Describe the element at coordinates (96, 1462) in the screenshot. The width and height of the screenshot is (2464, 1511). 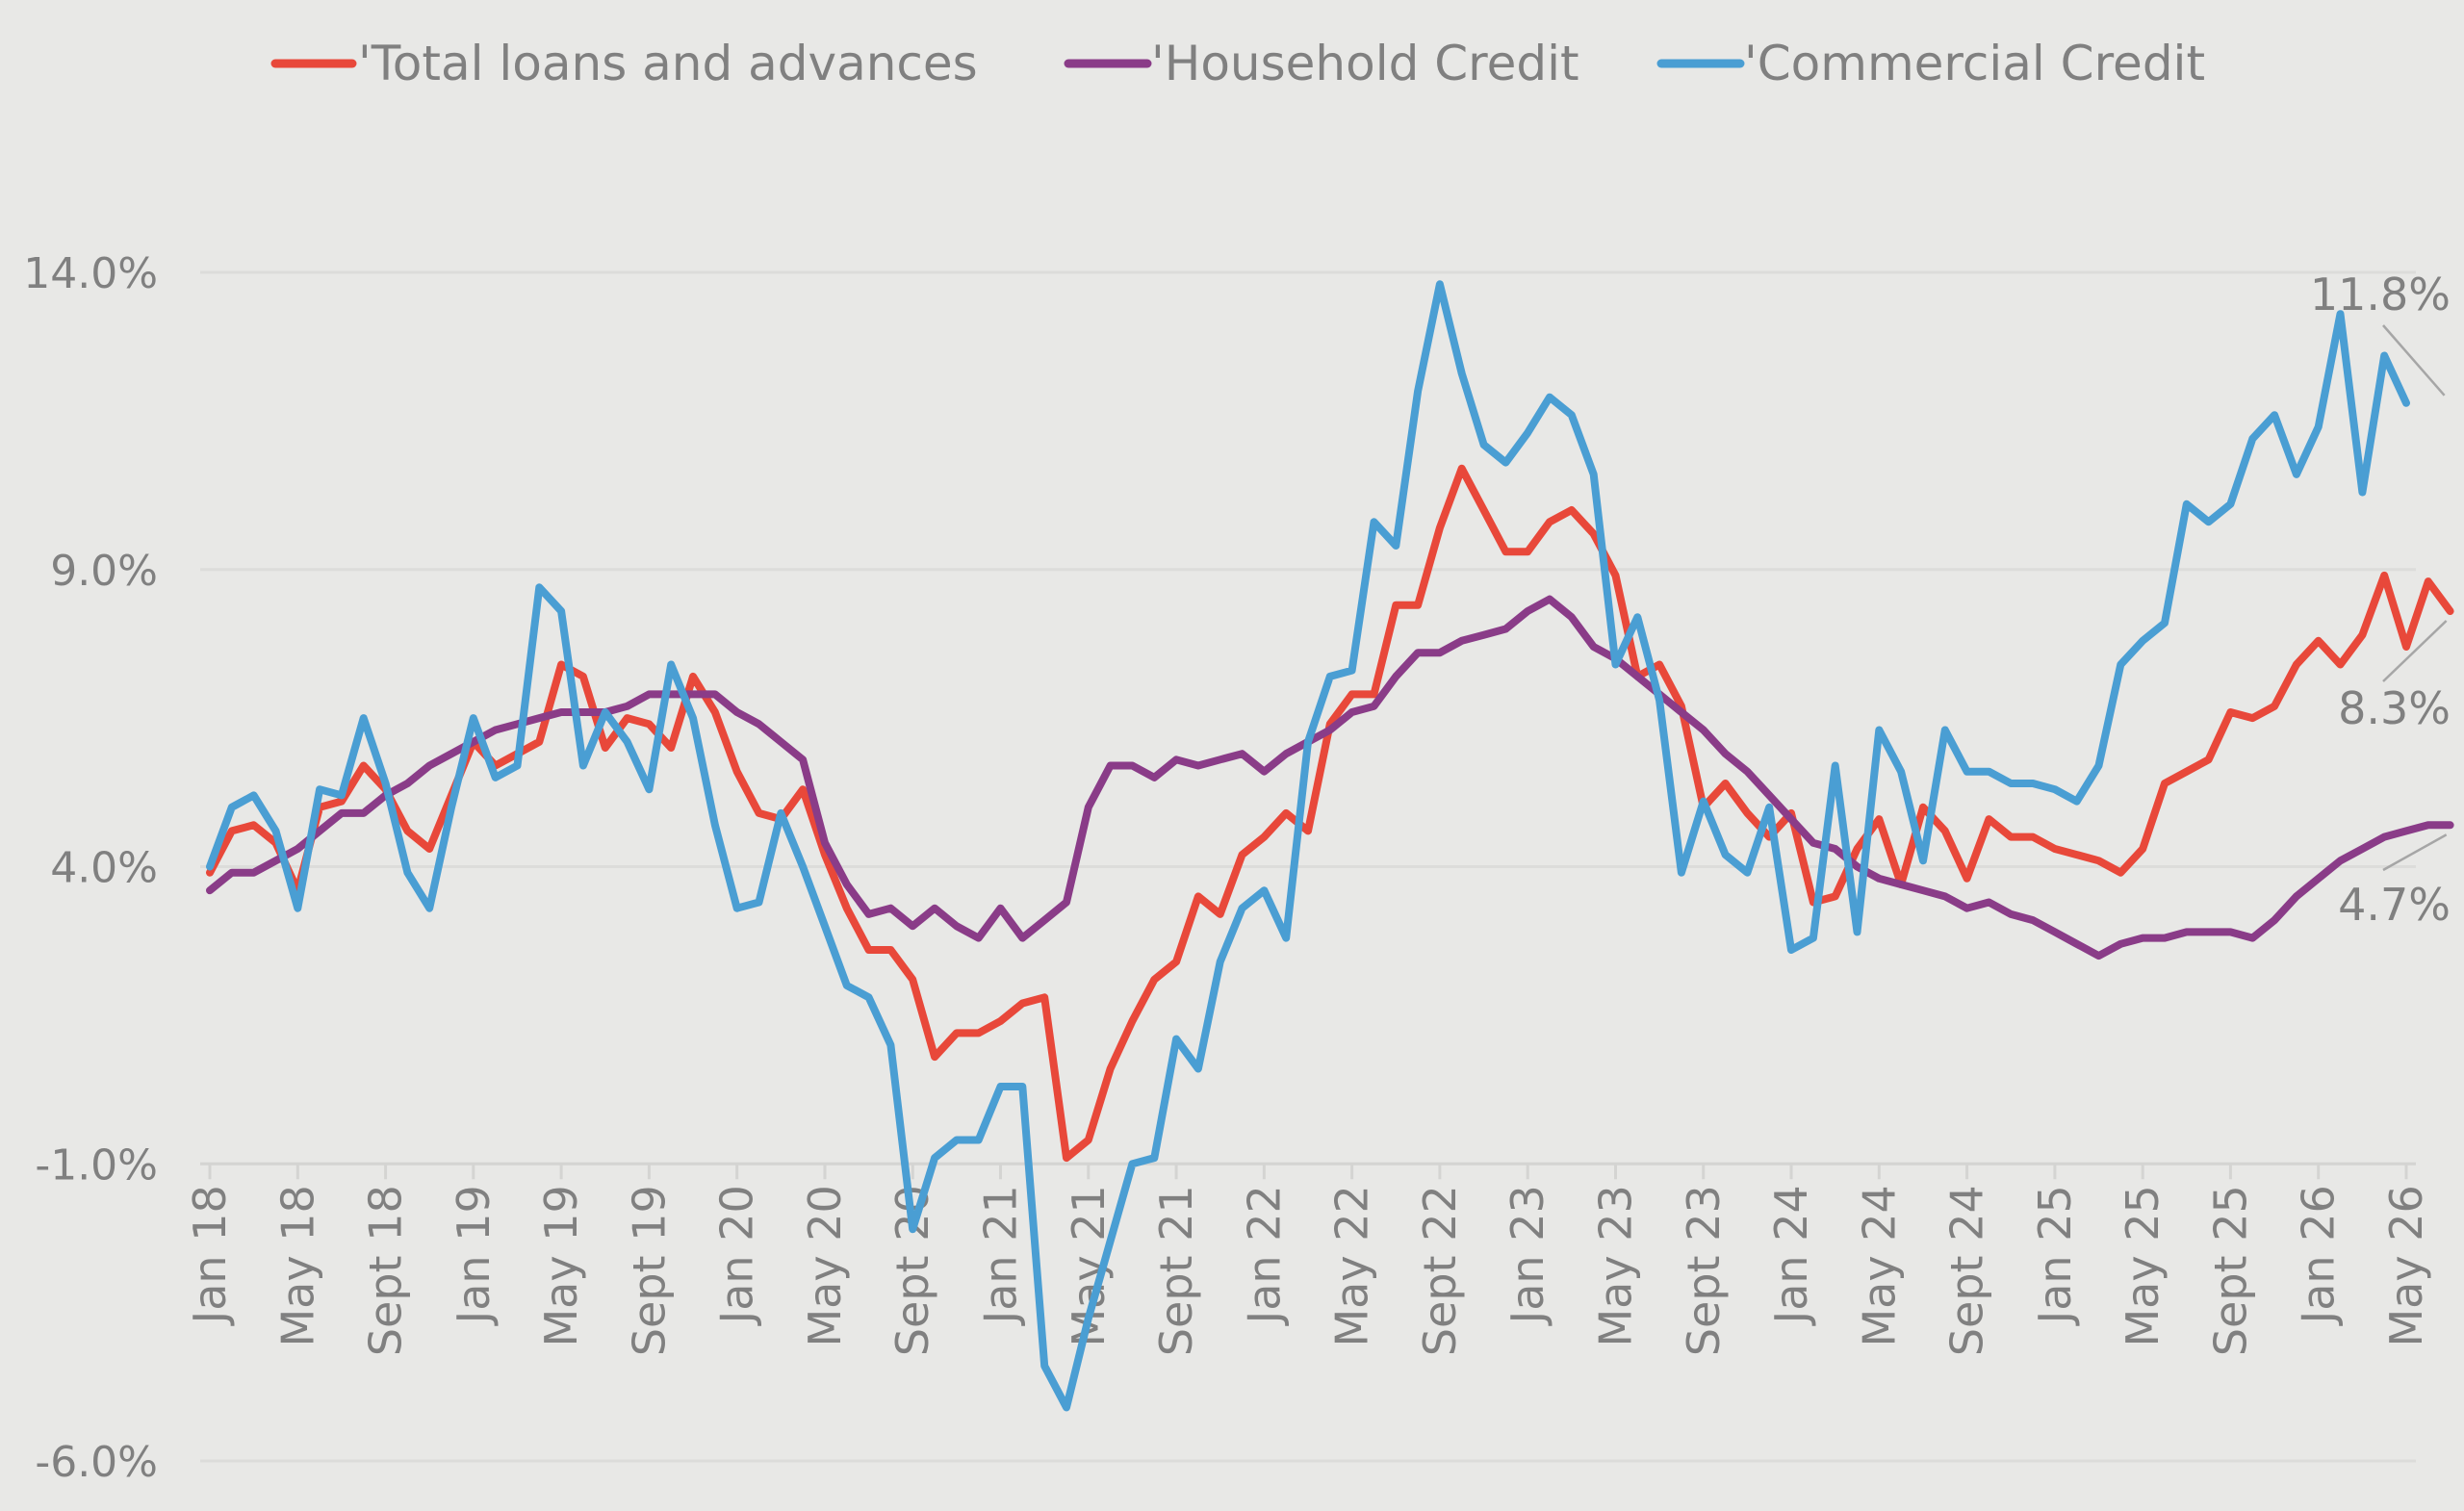
I see `y-tick-label: -6.0%` at that location.